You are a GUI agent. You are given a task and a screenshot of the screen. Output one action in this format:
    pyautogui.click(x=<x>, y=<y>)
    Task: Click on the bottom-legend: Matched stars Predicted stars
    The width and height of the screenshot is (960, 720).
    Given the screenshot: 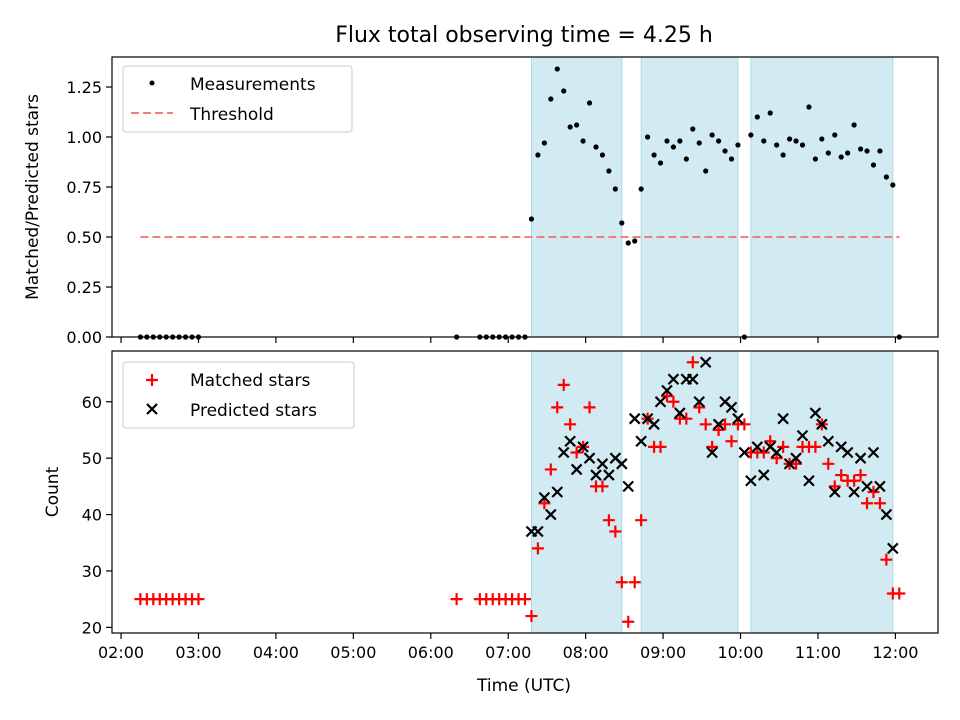 What is the action you would take?
    pyautogui.click(x=238, y=395)
    